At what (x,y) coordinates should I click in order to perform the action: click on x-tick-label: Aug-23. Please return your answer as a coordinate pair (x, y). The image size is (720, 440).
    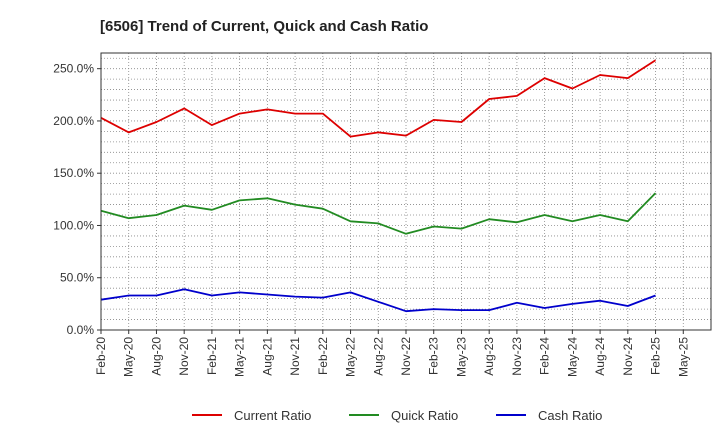
    Looking at the image, I should click on (489, 356).